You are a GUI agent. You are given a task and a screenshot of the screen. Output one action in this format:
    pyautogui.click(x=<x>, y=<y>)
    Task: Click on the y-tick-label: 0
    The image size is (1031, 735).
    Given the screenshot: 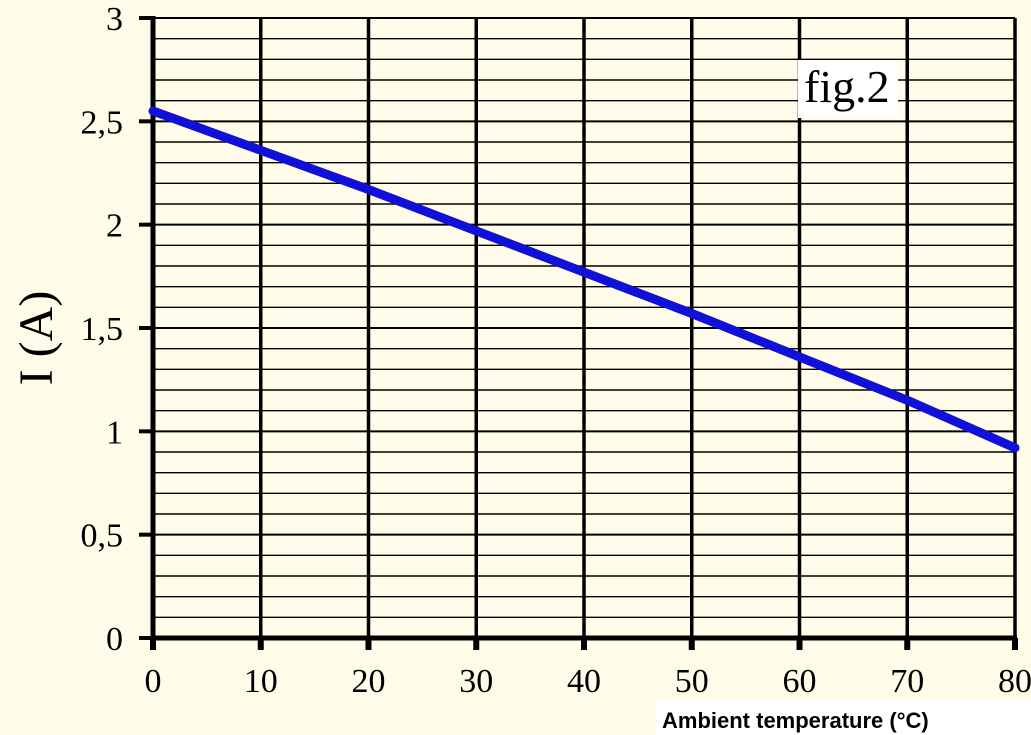 What is the action you would take?
    pyautogui.click(x=114, y=639)
    